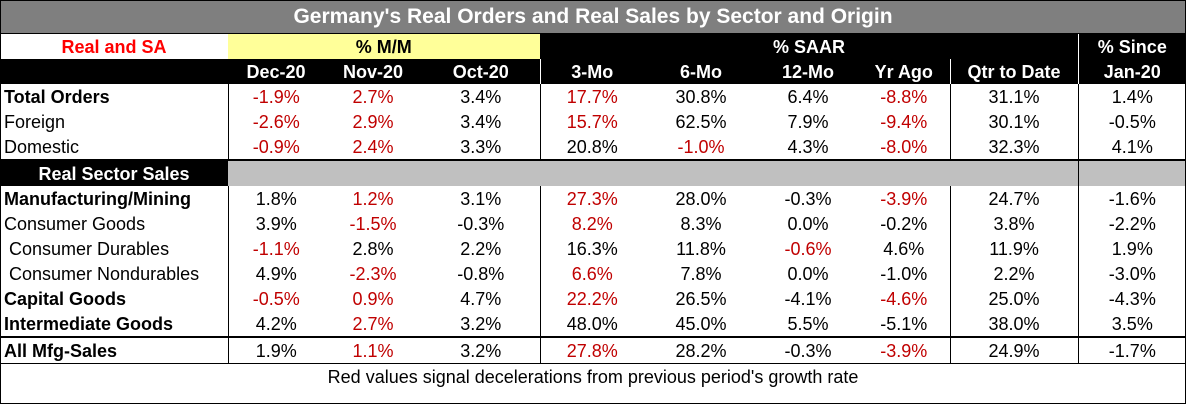 Image resolution: width=1186 pixels, height=404 pixels. What do you see at coordinates (114, 71) in the screenshot?
I see `header-label-cell` at bounding box center [114, 71].